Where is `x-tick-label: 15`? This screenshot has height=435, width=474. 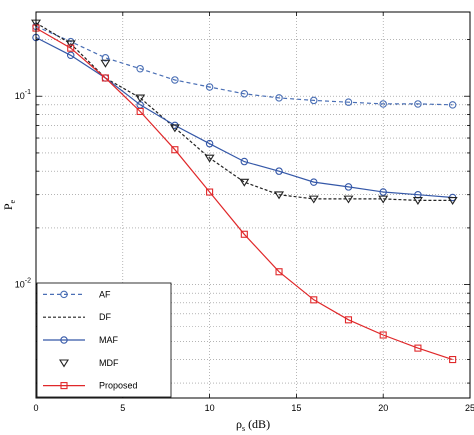
x-tick-label: 15 is located at coordinates (296, 408).